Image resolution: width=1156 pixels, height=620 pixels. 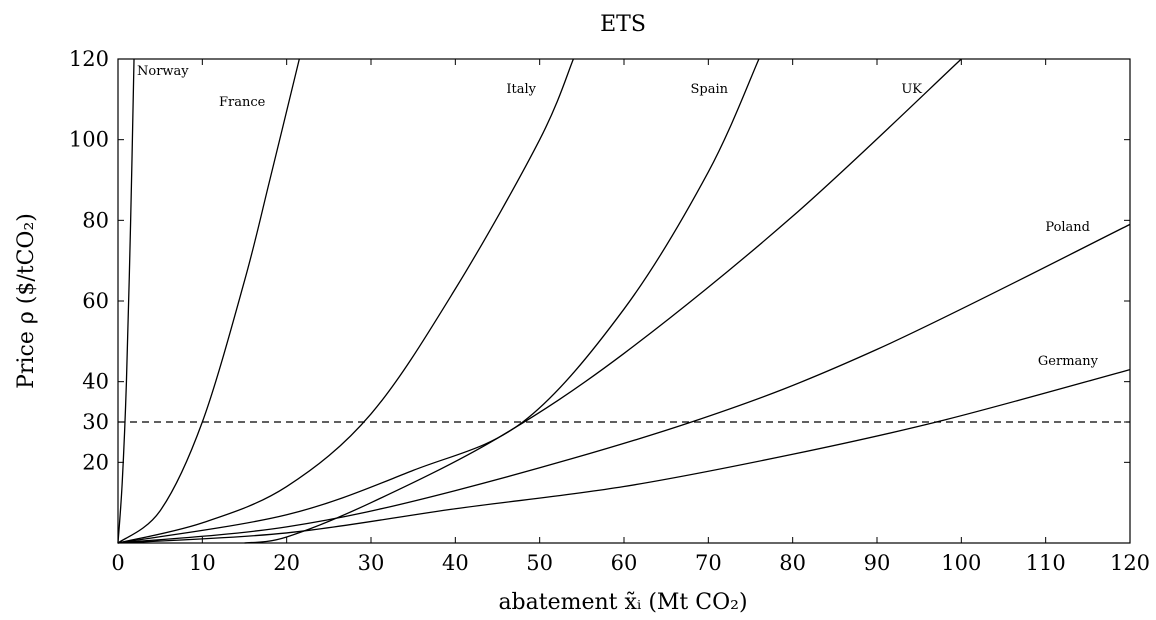 What do you see at coordinates (371, 563) in the screenshot?
I see `x-tick-label: 30` at bounding box center [371, 563].